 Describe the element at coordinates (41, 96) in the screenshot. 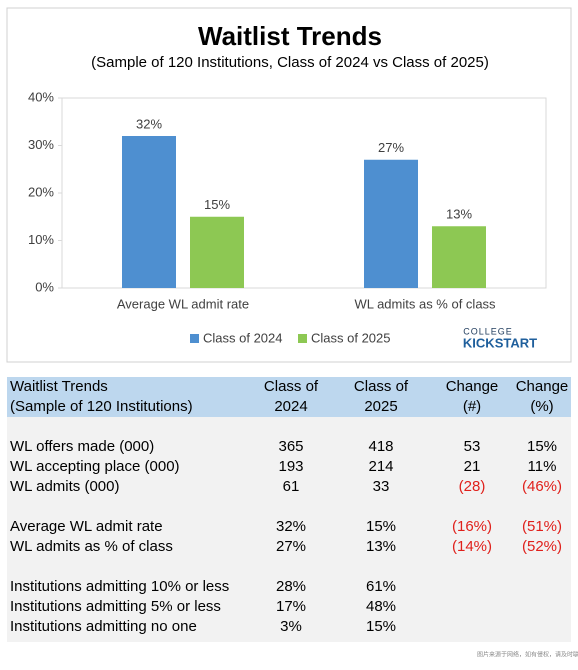

I see `y-tick-label: 40%` at that location.